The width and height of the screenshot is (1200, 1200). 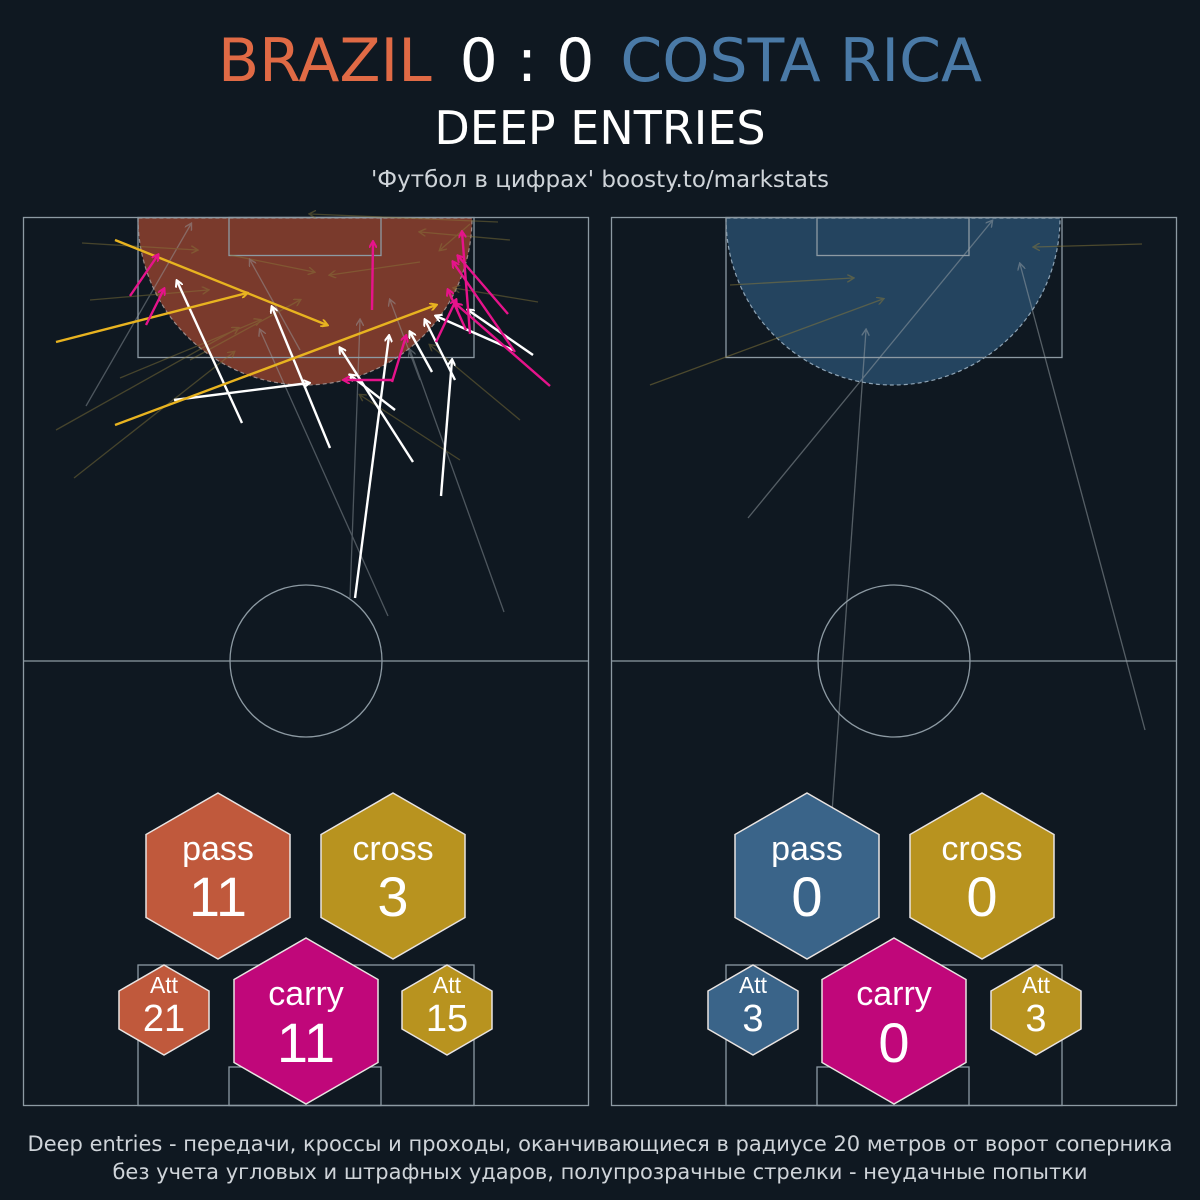 I want to click on away-center-circle, so click(x=894, y=661).